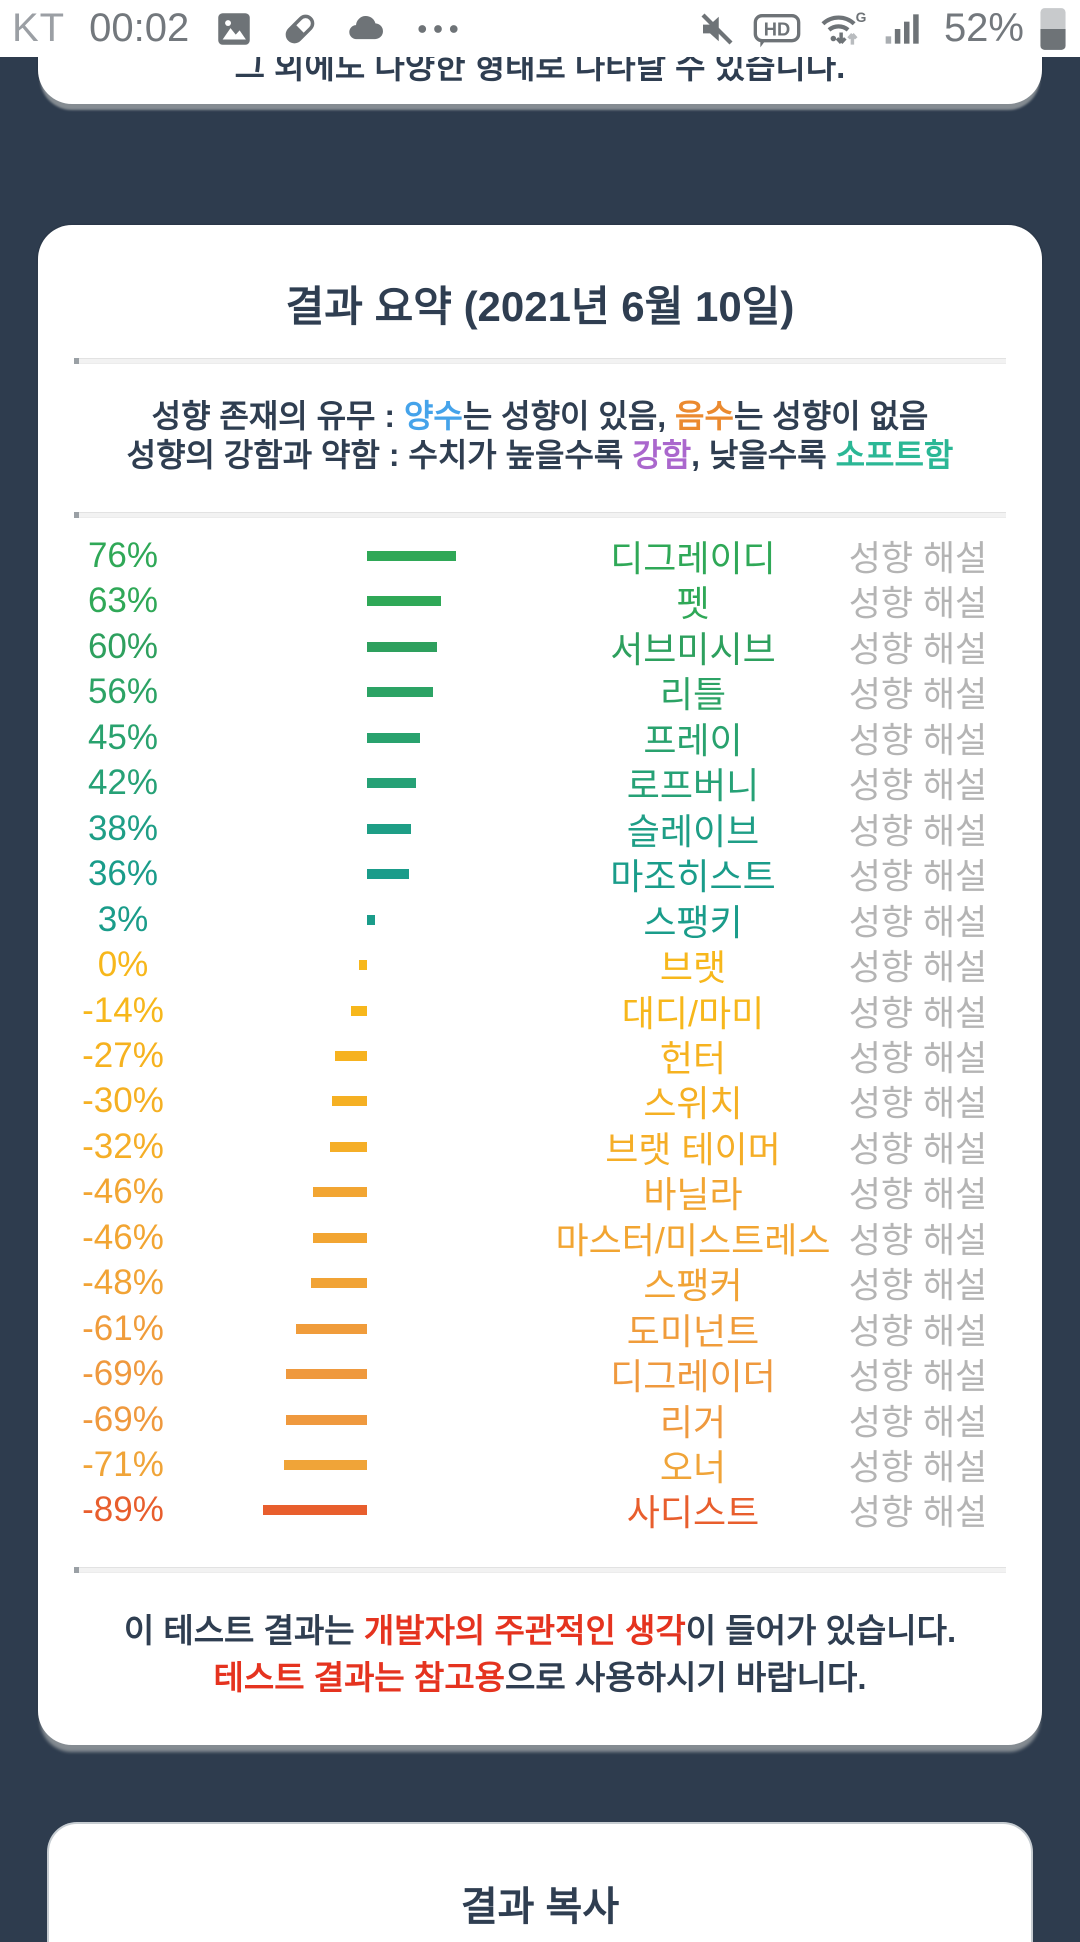 The image size is (1080, 1942). Describe the element at coordinates (693, 558) in the screenshot. I see `row-trait-label: 디그레이디` at that location.